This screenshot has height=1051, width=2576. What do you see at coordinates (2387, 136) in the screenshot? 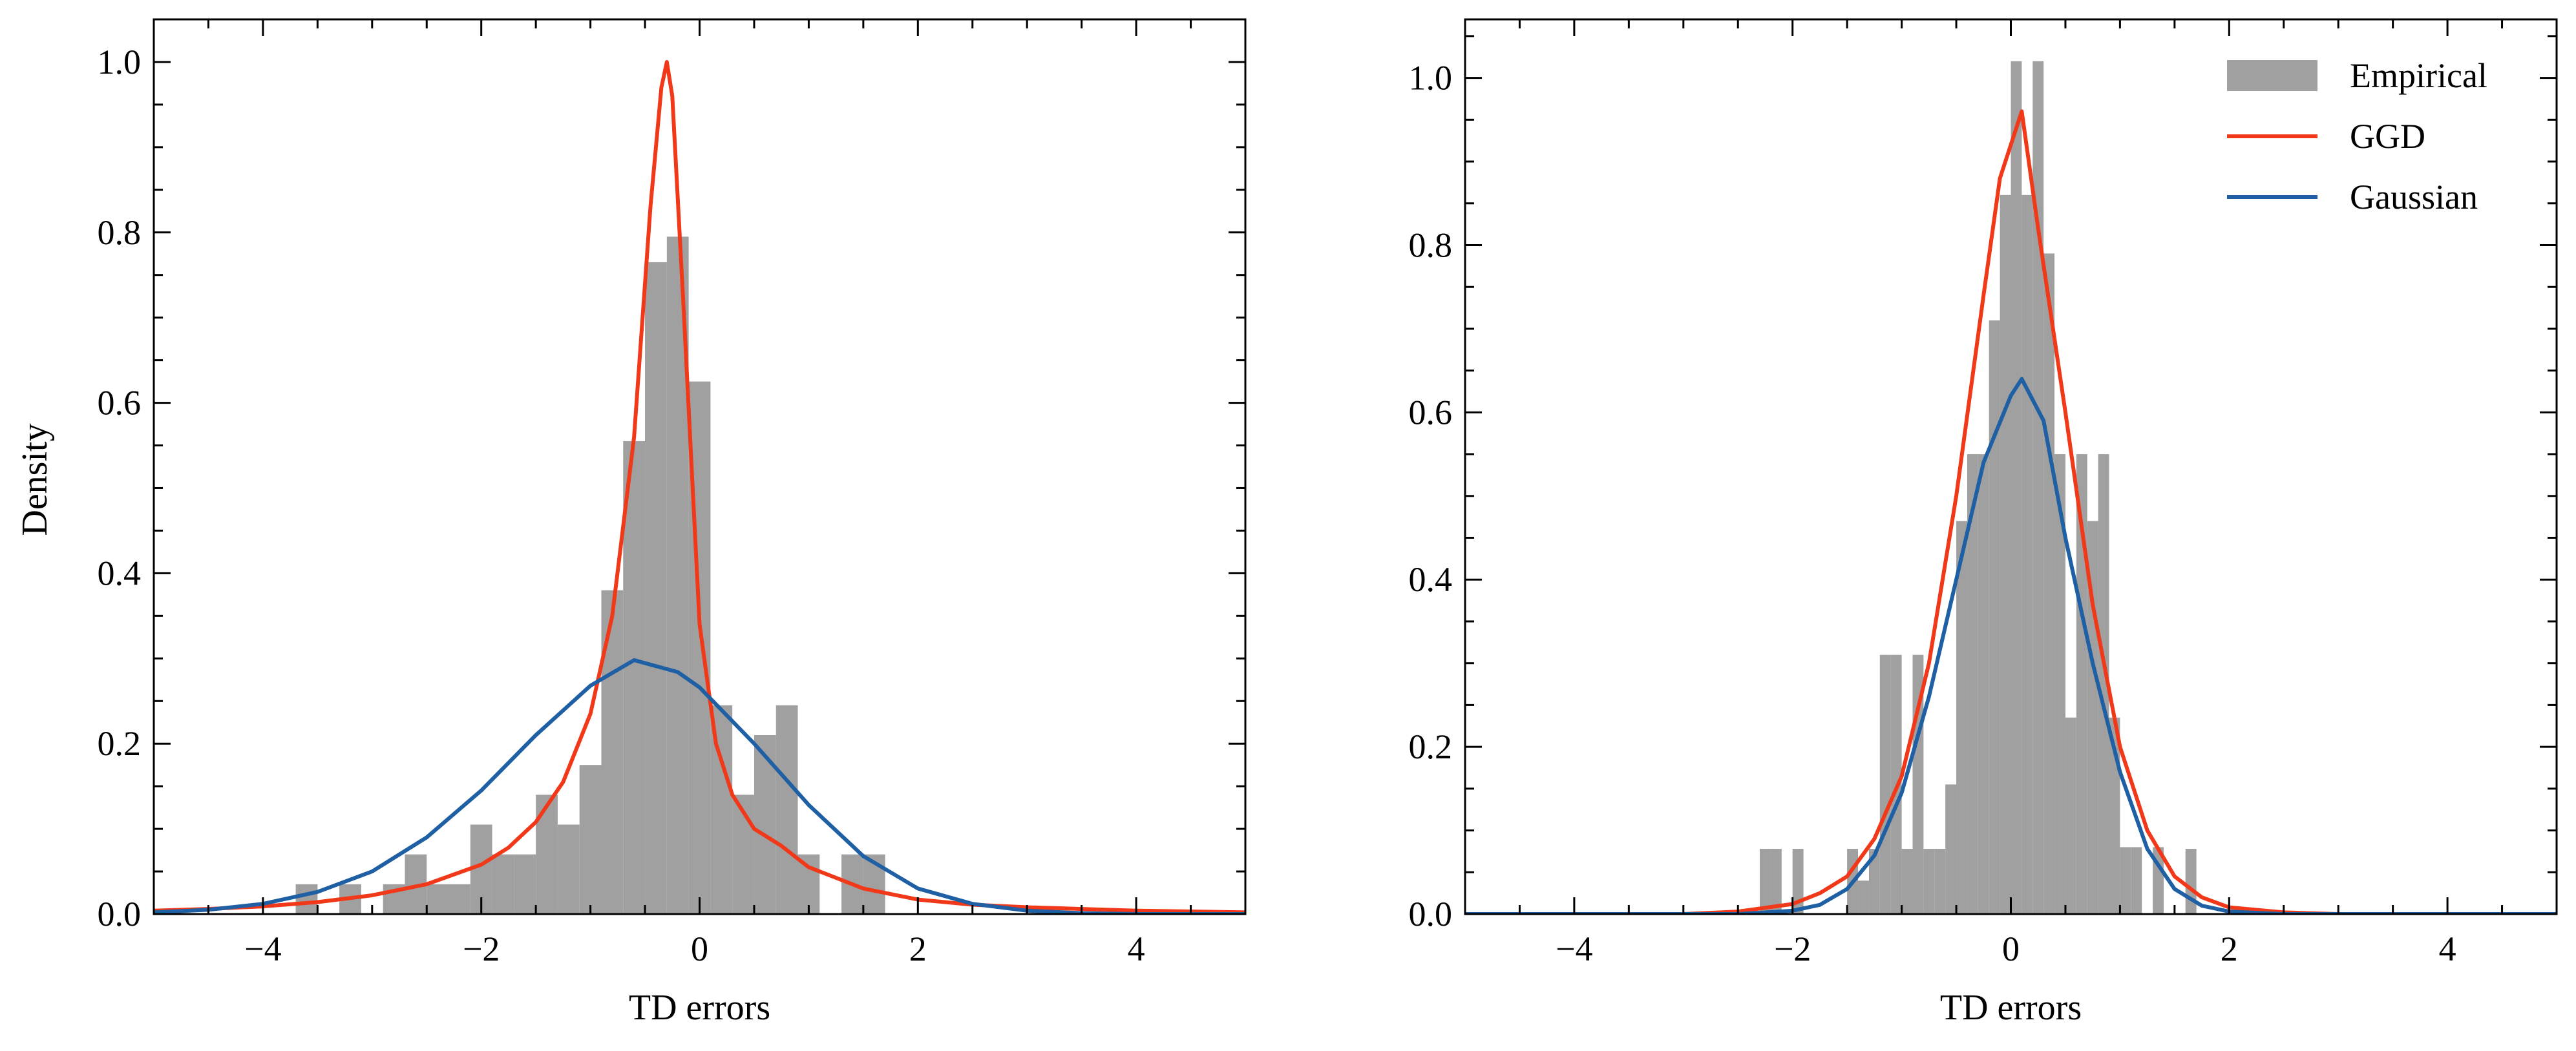
I see `legend-label: GGD` at bounding box center [2387, 136].